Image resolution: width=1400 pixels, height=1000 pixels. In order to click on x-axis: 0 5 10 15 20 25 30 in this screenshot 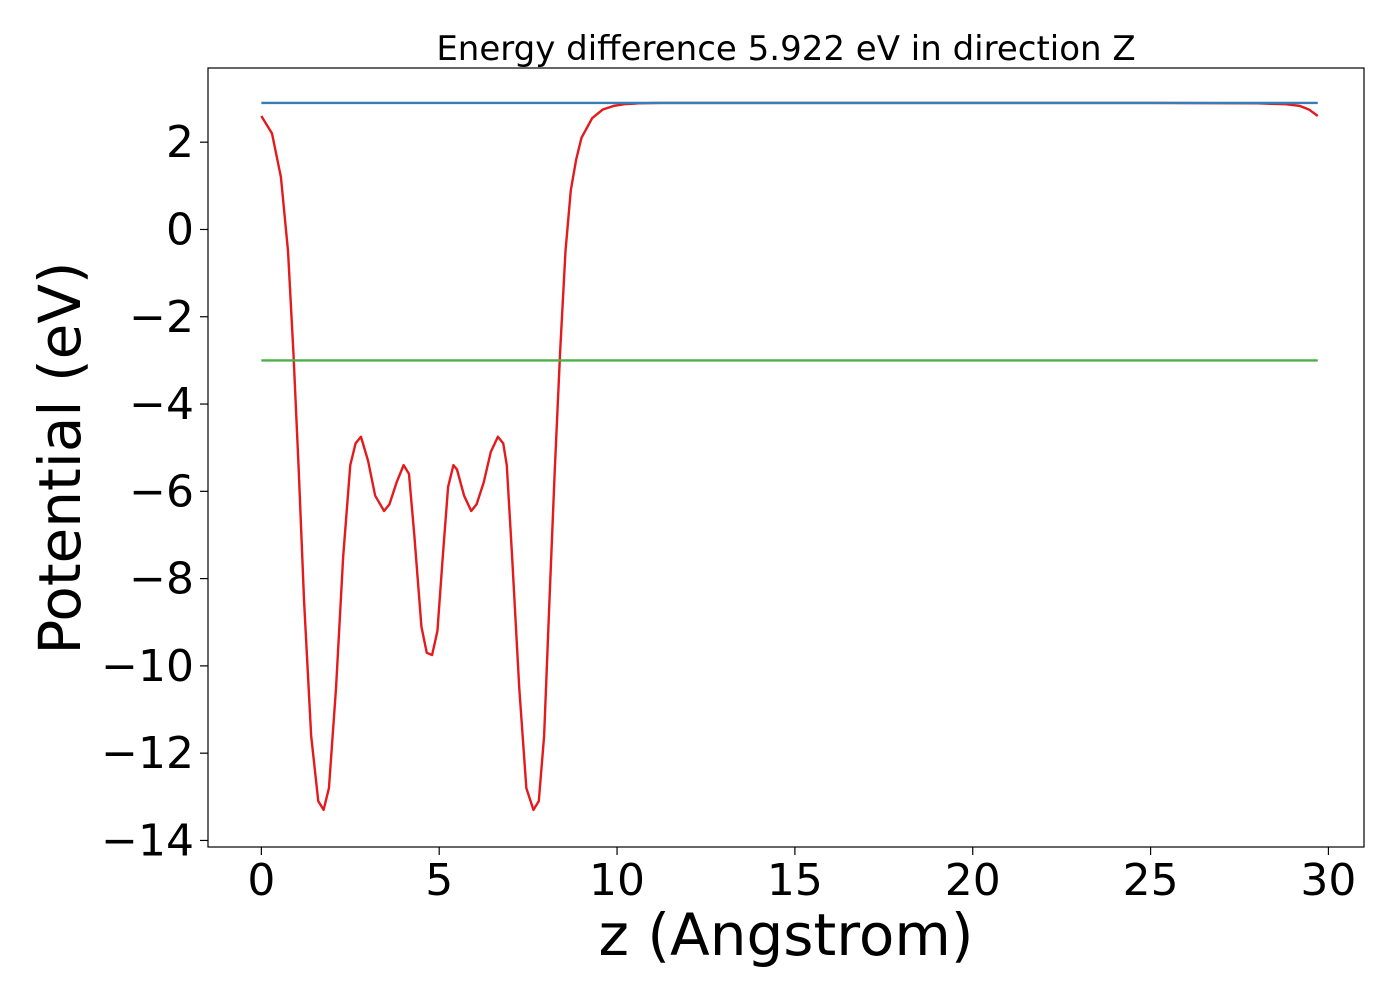, I will do `click(801, 876)`.